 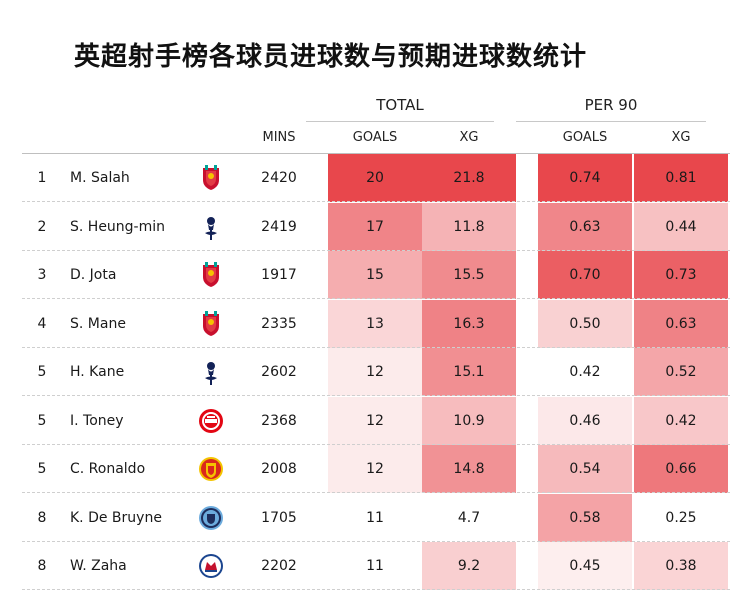 I want to click on col-header-total-goals: GOALS, so click(x=375, y=137).